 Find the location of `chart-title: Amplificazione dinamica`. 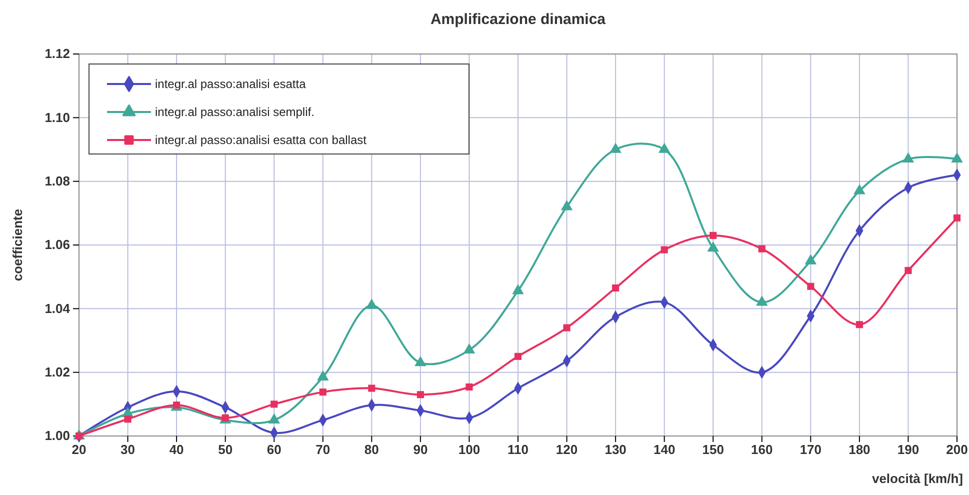

chart-title: Amplificazione dinamica is located at coordinates (518, 19).